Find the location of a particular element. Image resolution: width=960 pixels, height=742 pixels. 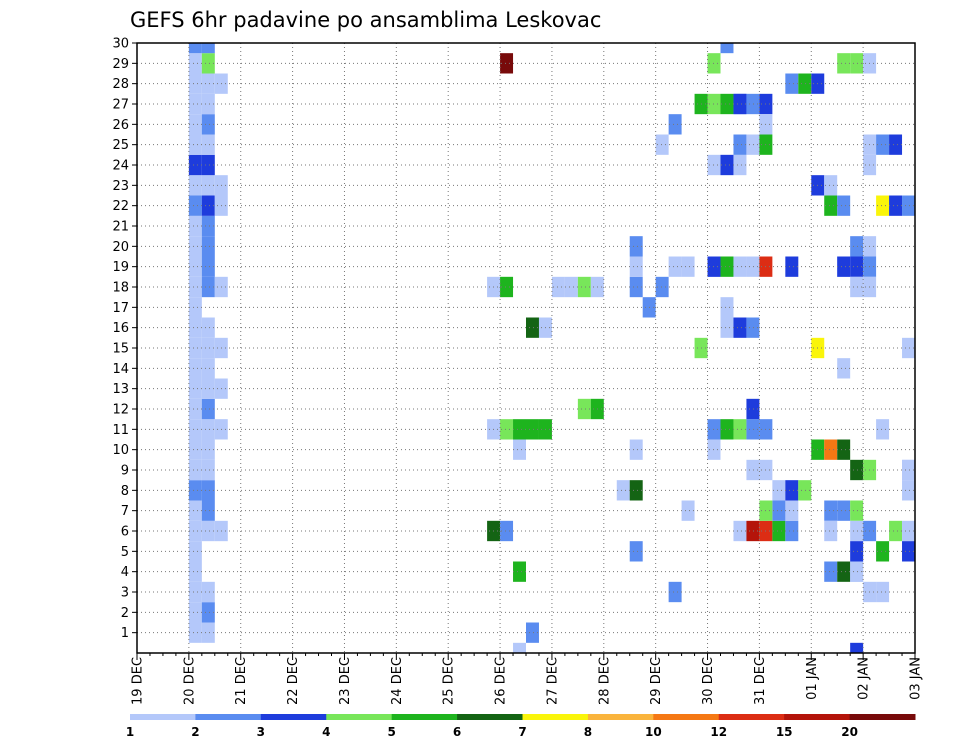

legend-label: 5 is located at coordinates (391, 732).